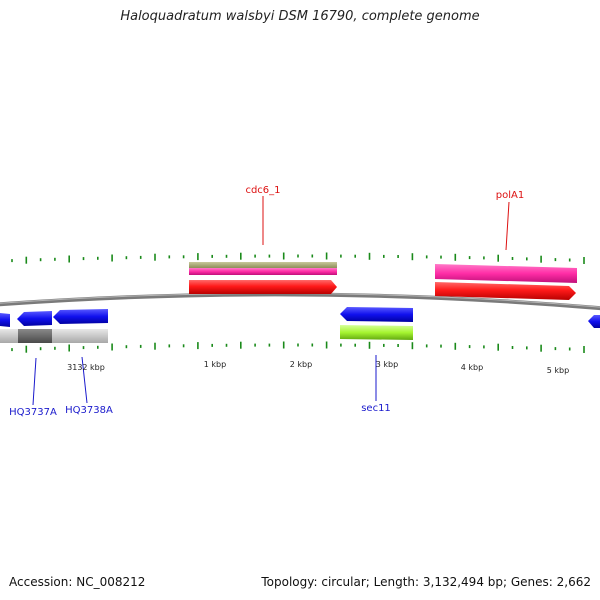  Describe the element at coordinates (301, 364) in the screenshot. I see `scale-label-2kbp: 2 kbp` at that location.